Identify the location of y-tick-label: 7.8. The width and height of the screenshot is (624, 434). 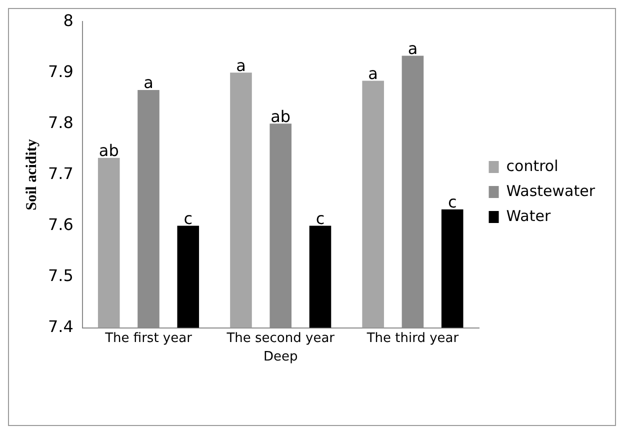
(61, 122).